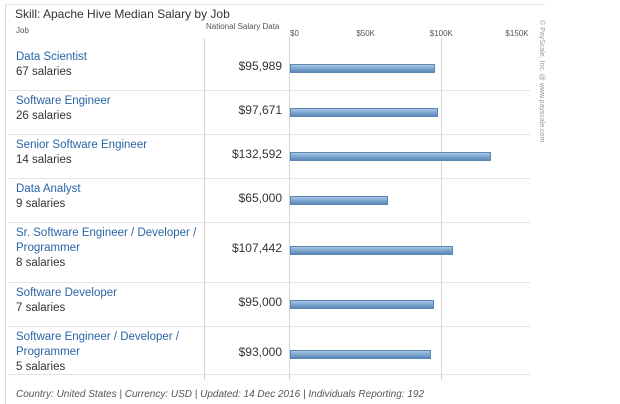 The image size is (620, 404). I want to click on median-salary-value: $132,592, so click(256, 154).